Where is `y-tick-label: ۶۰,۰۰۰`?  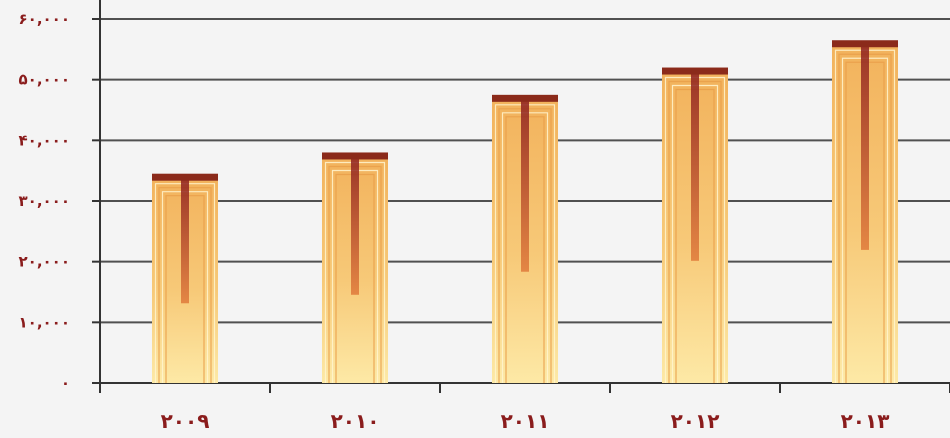
y-tick-label: ۶۰,۰۰۰ is located at coordinates (44, 19).